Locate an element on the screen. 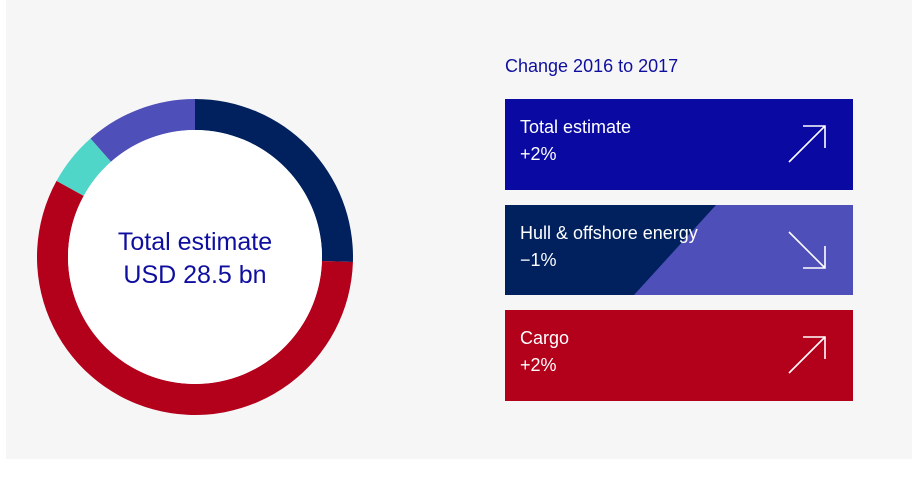 Image resolution: width=917 pixels, height=485 pixels. card-value: −1% is located at coordinates (538, 260).